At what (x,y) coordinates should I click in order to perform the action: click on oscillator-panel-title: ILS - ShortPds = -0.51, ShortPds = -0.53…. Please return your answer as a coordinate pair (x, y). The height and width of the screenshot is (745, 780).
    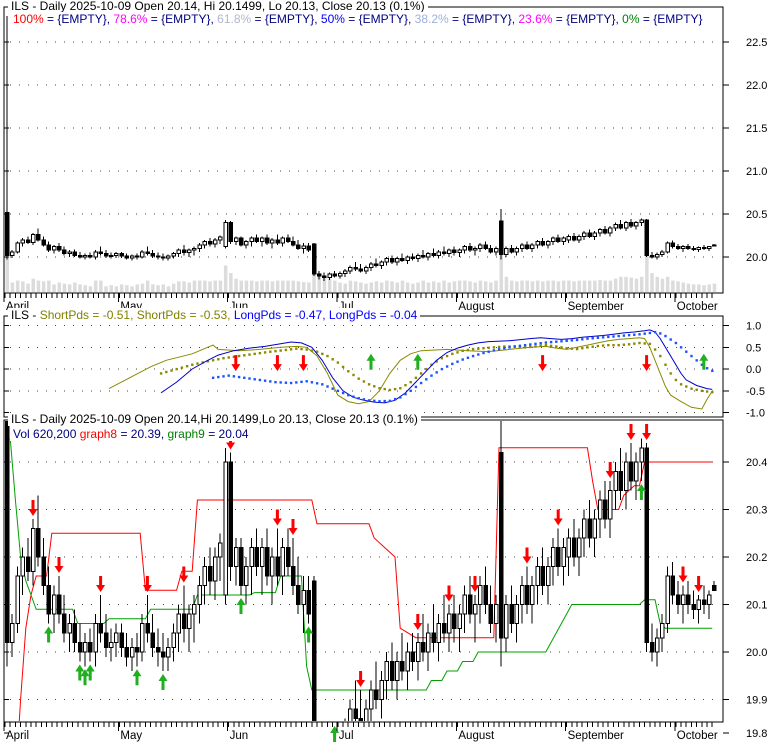
    Looking at the image, I should click on (214, 315).